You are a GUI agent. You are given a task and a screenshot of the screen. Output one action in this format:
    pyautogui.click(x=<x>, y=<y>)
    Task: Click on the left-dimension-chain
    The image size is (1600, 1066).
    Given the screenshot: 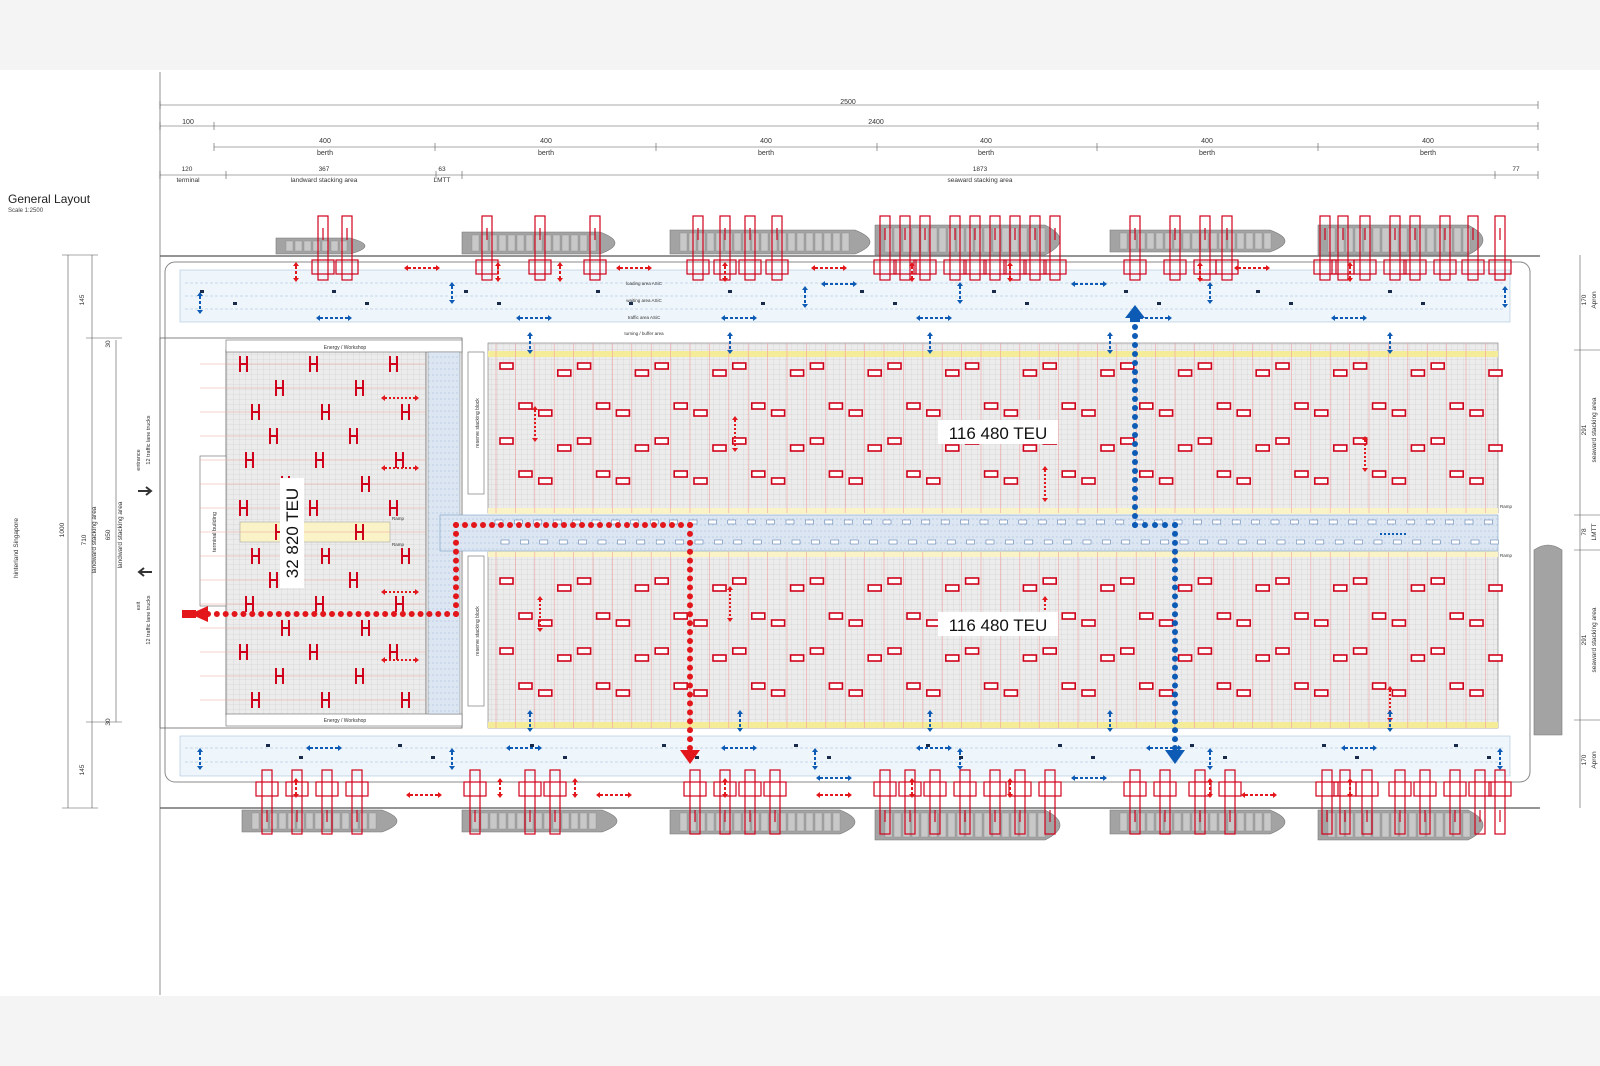 What is the action you would take?
    pyautogui.click(x=92, y=531)
    